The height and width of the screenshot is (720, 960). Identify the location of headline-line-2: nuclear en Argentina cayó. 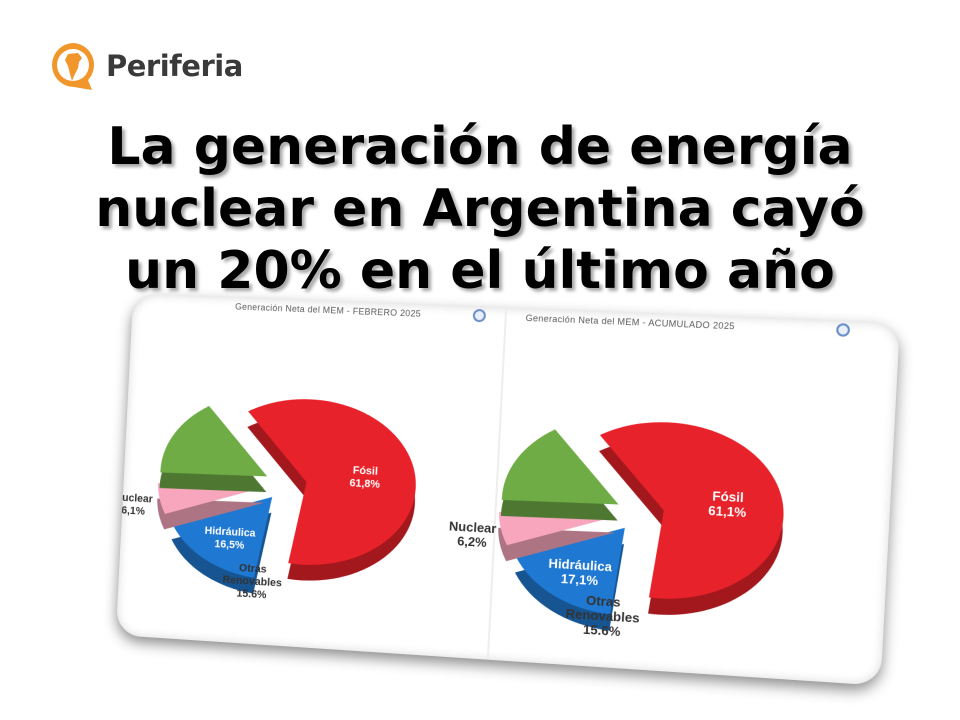
(480, 209).